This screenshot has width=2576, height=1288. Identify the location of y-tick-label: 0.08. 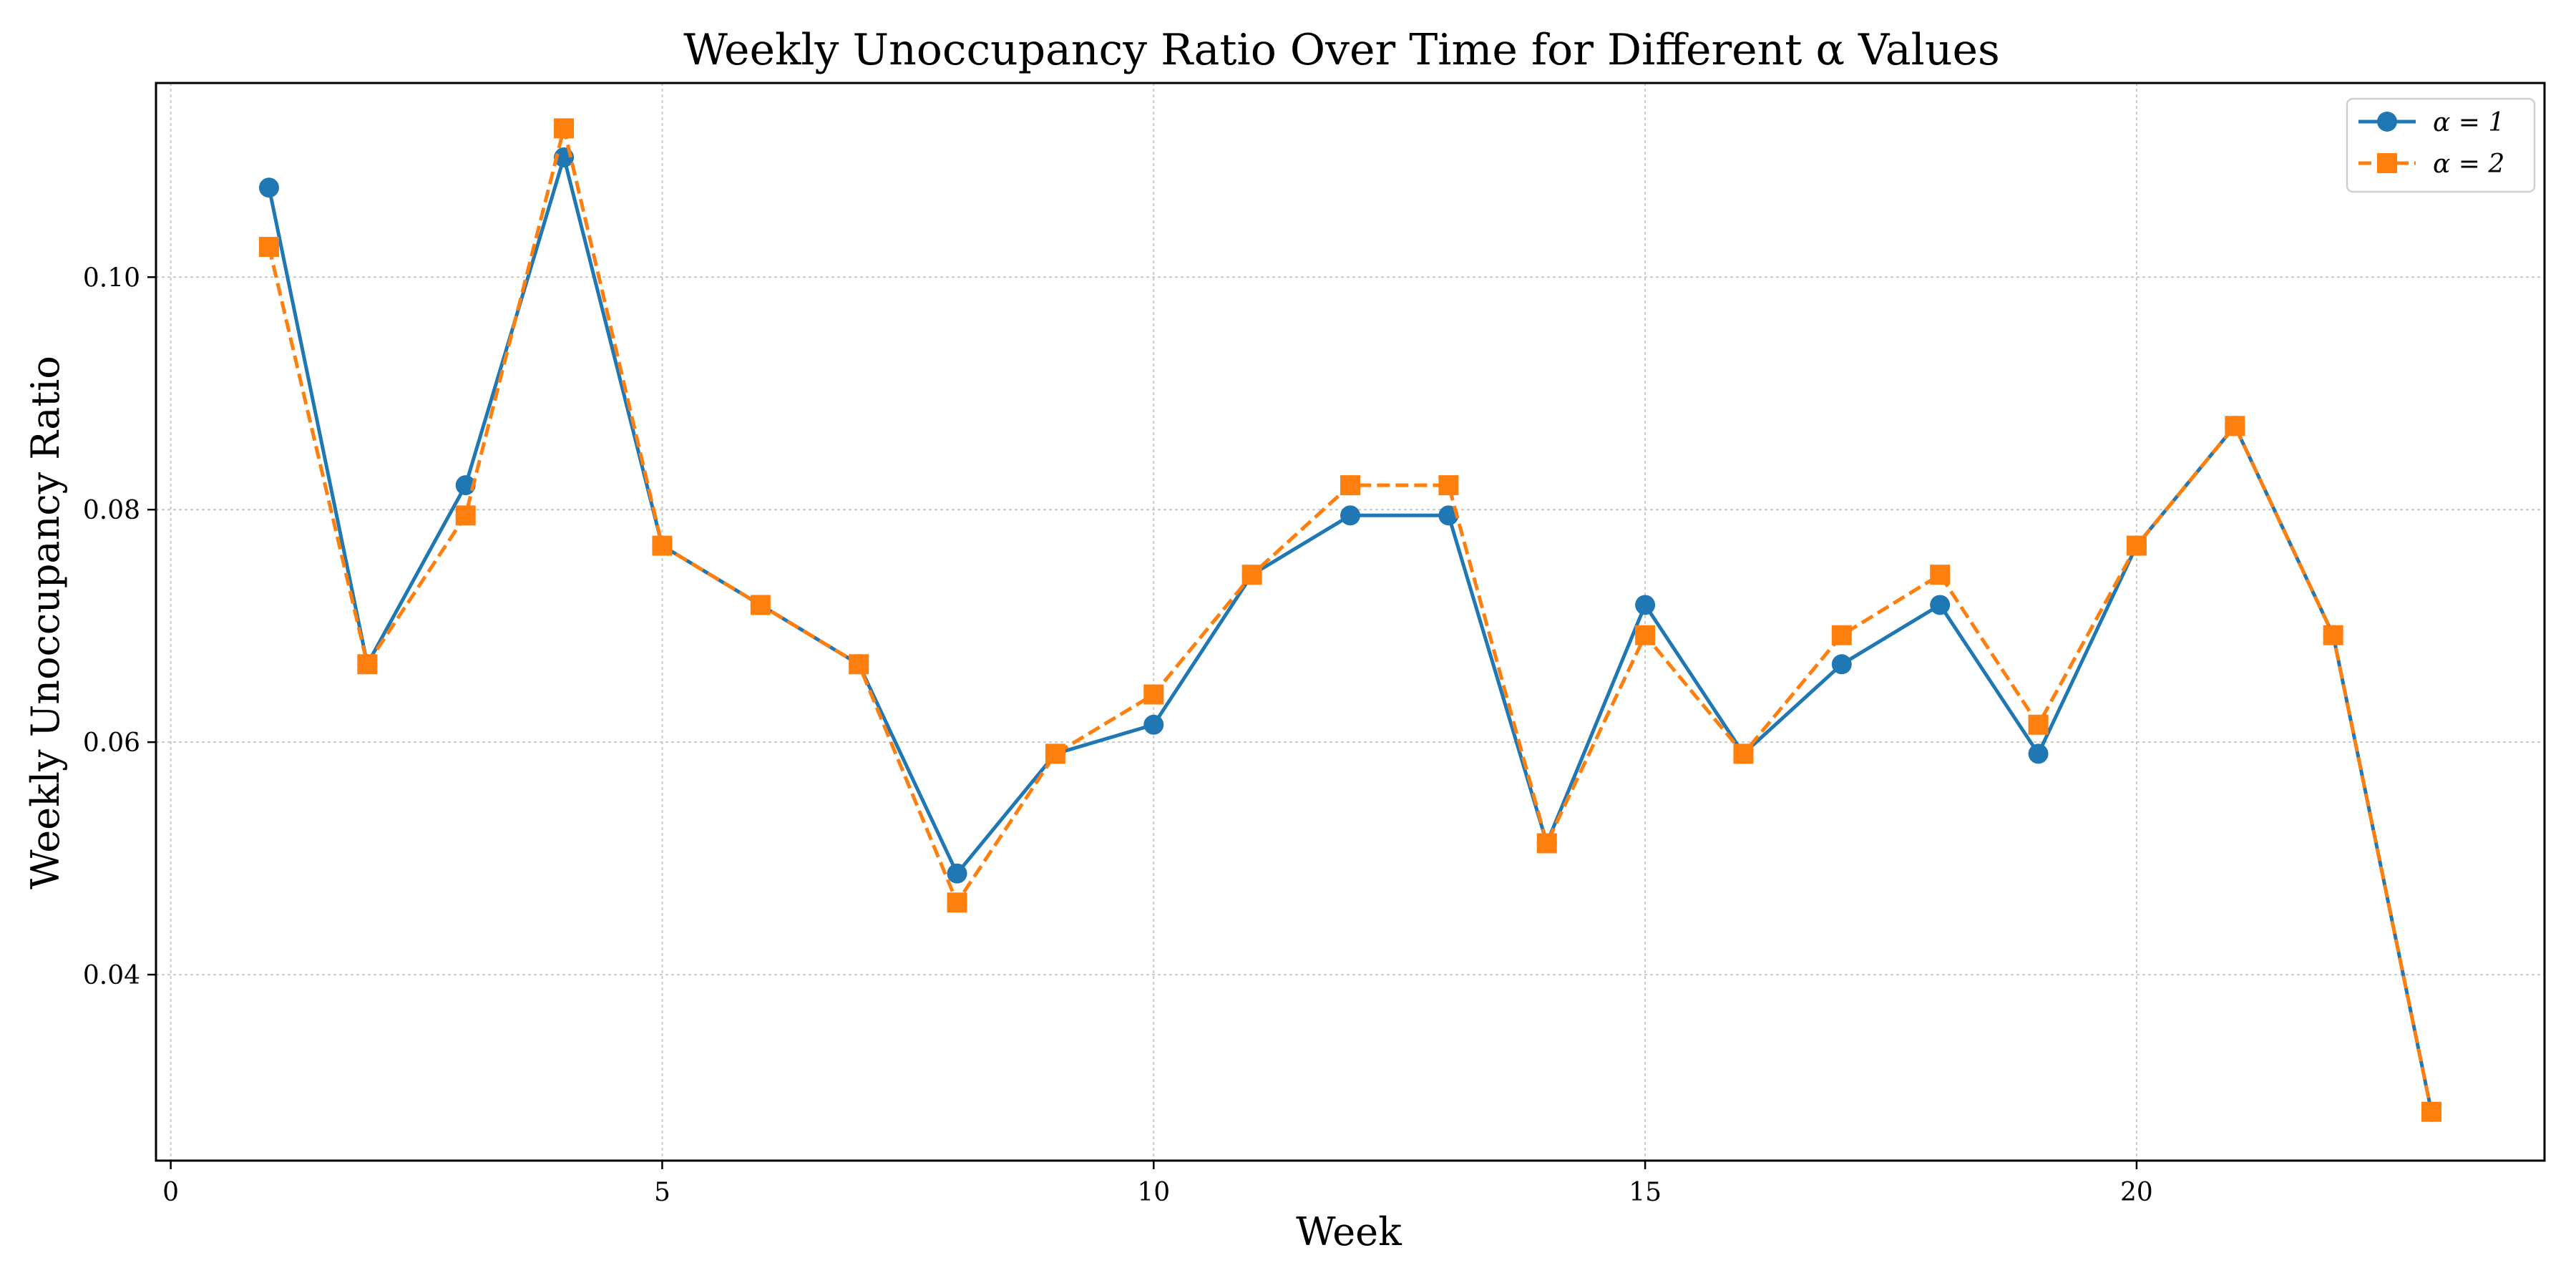
(111, 510).